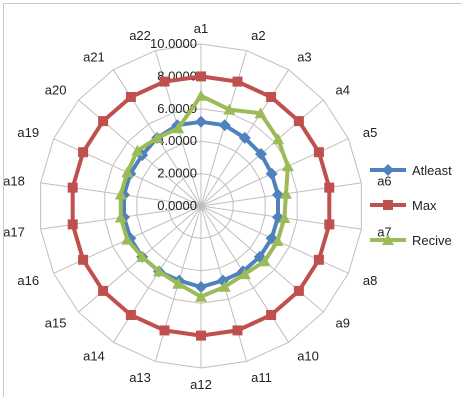  What do you see at coordinates (140, 35) in the screenshot?
I see `category-label-a22: a22` at bounding box center [140, 35].